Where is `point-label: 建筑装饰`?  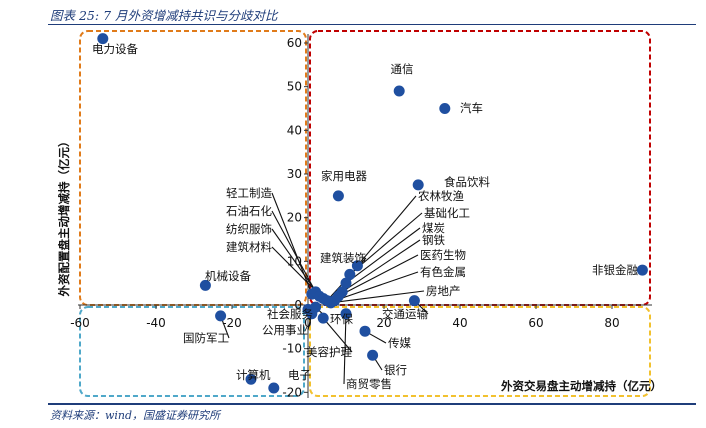 point-label: 建筑装饰 is located at coordinates (343, 258).